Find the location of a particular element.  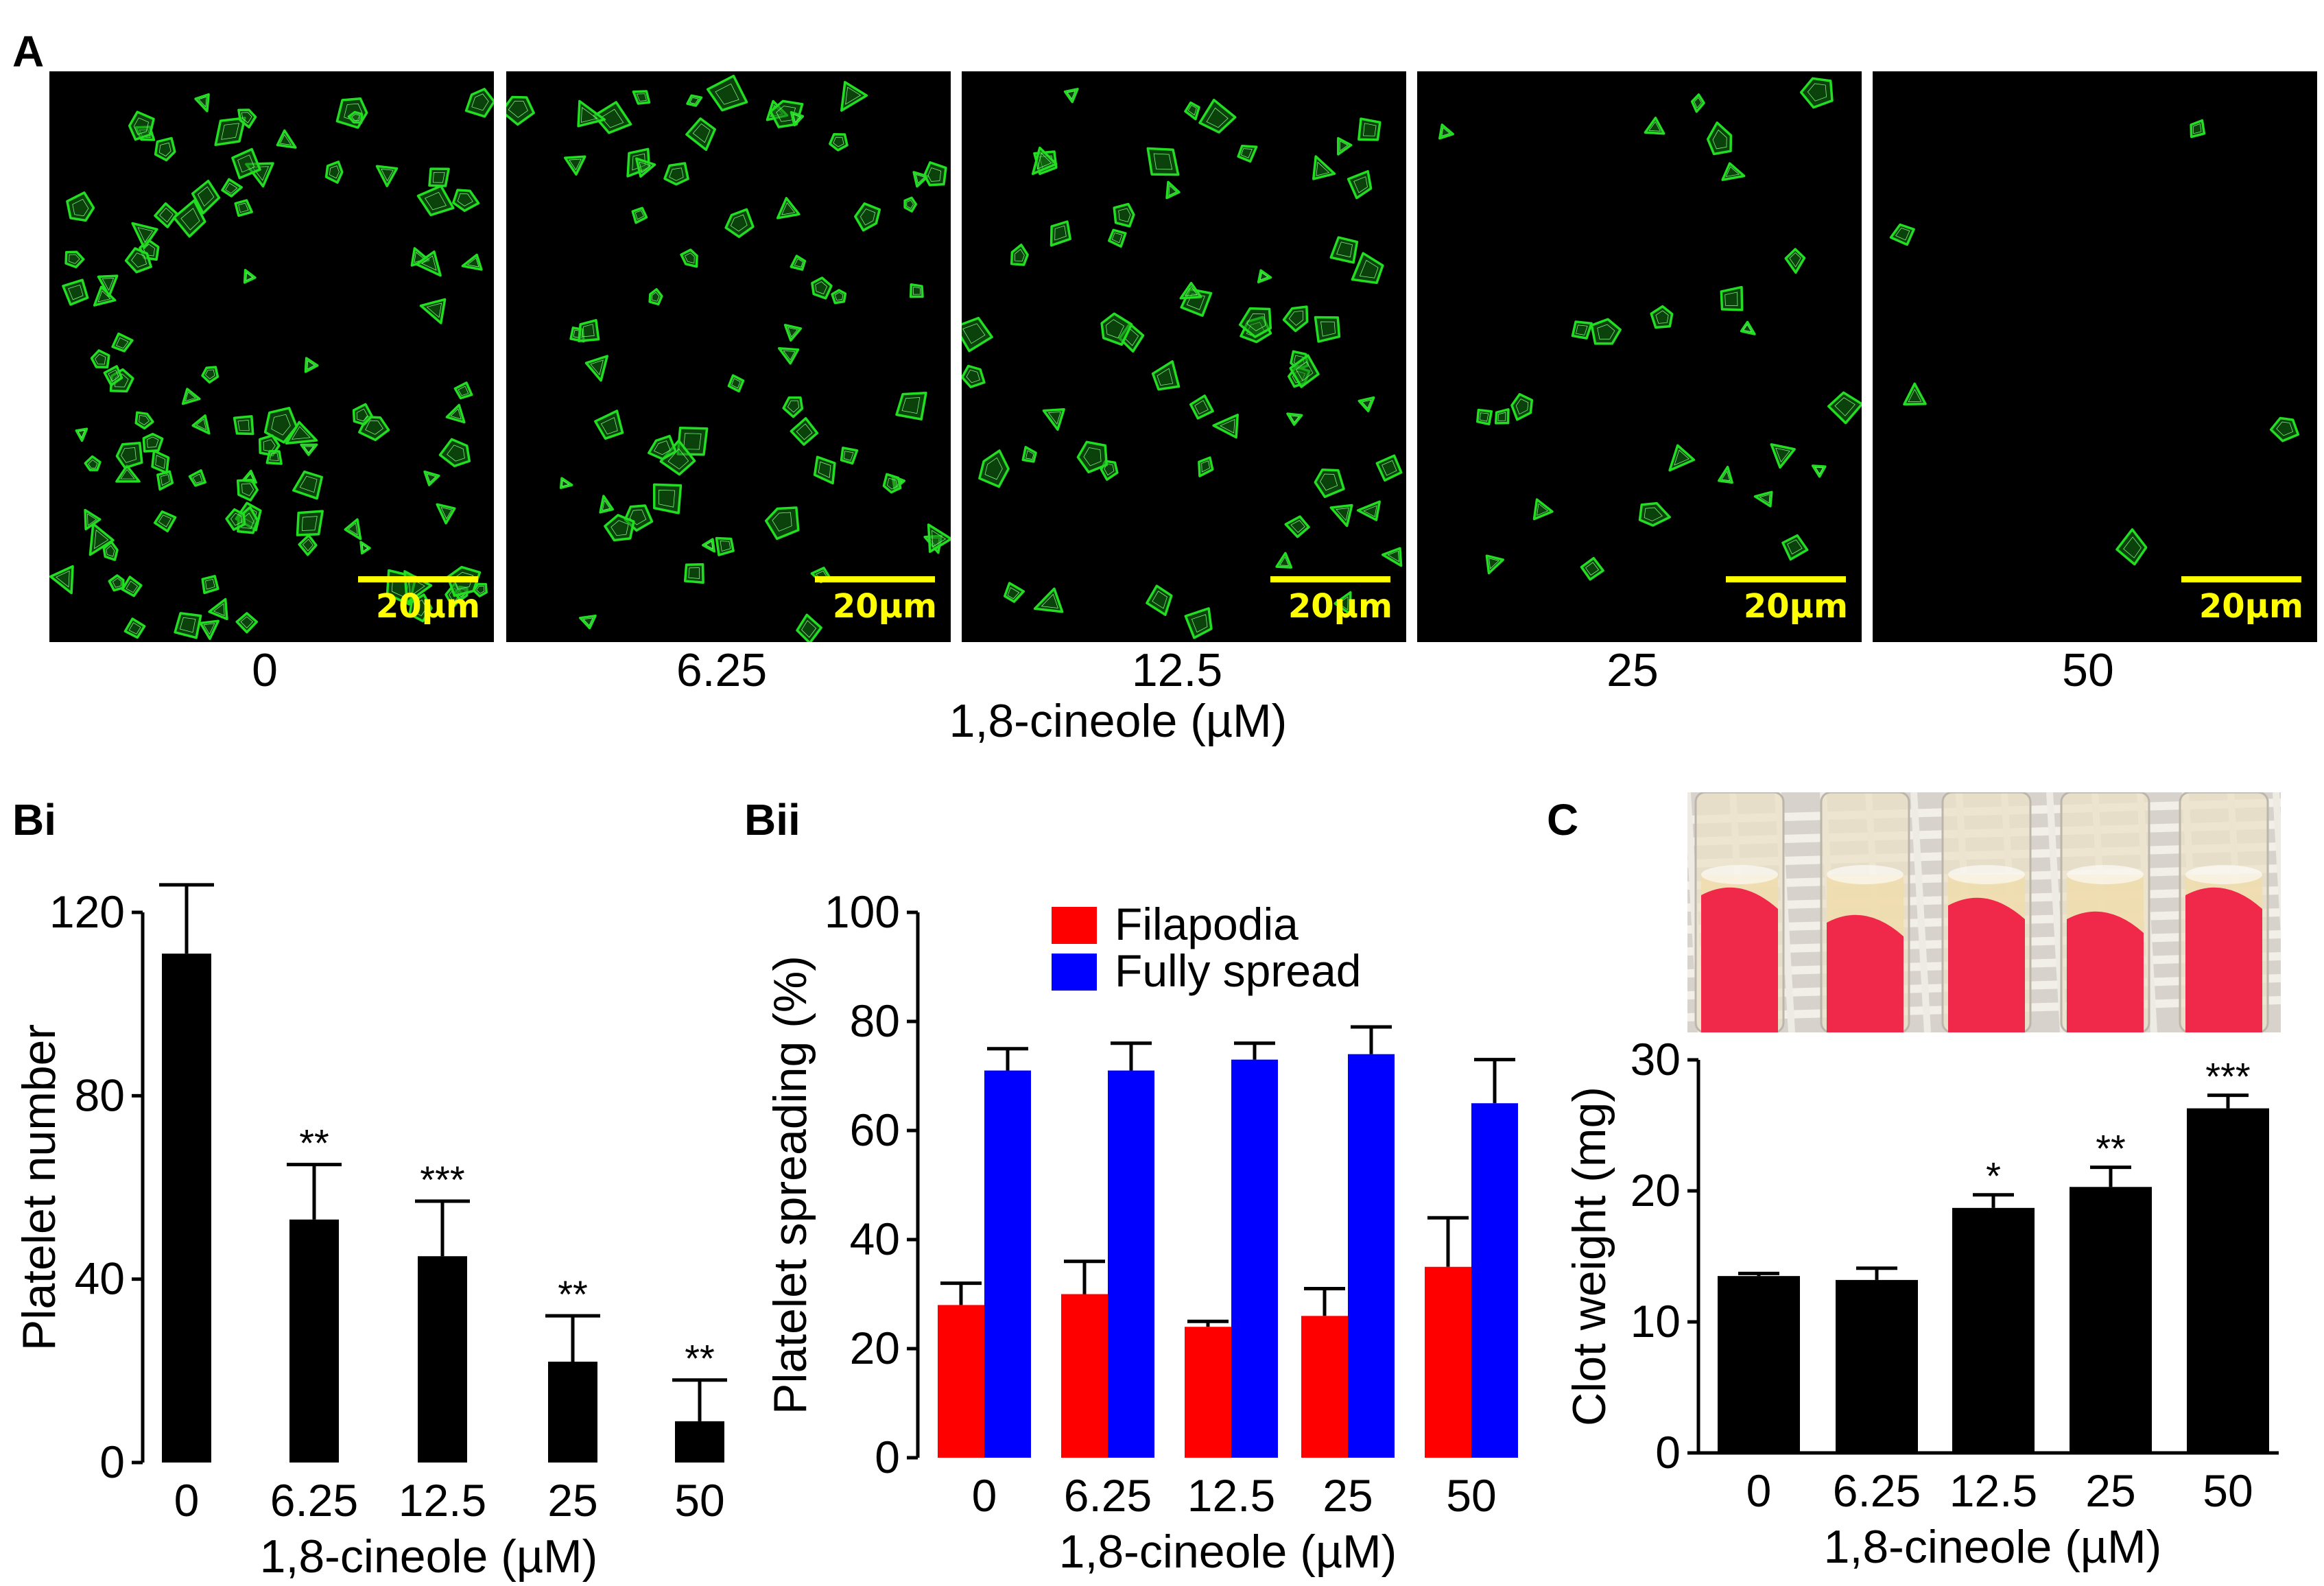

panel-letter-bii: Bii is located at coordinates (772, 820).